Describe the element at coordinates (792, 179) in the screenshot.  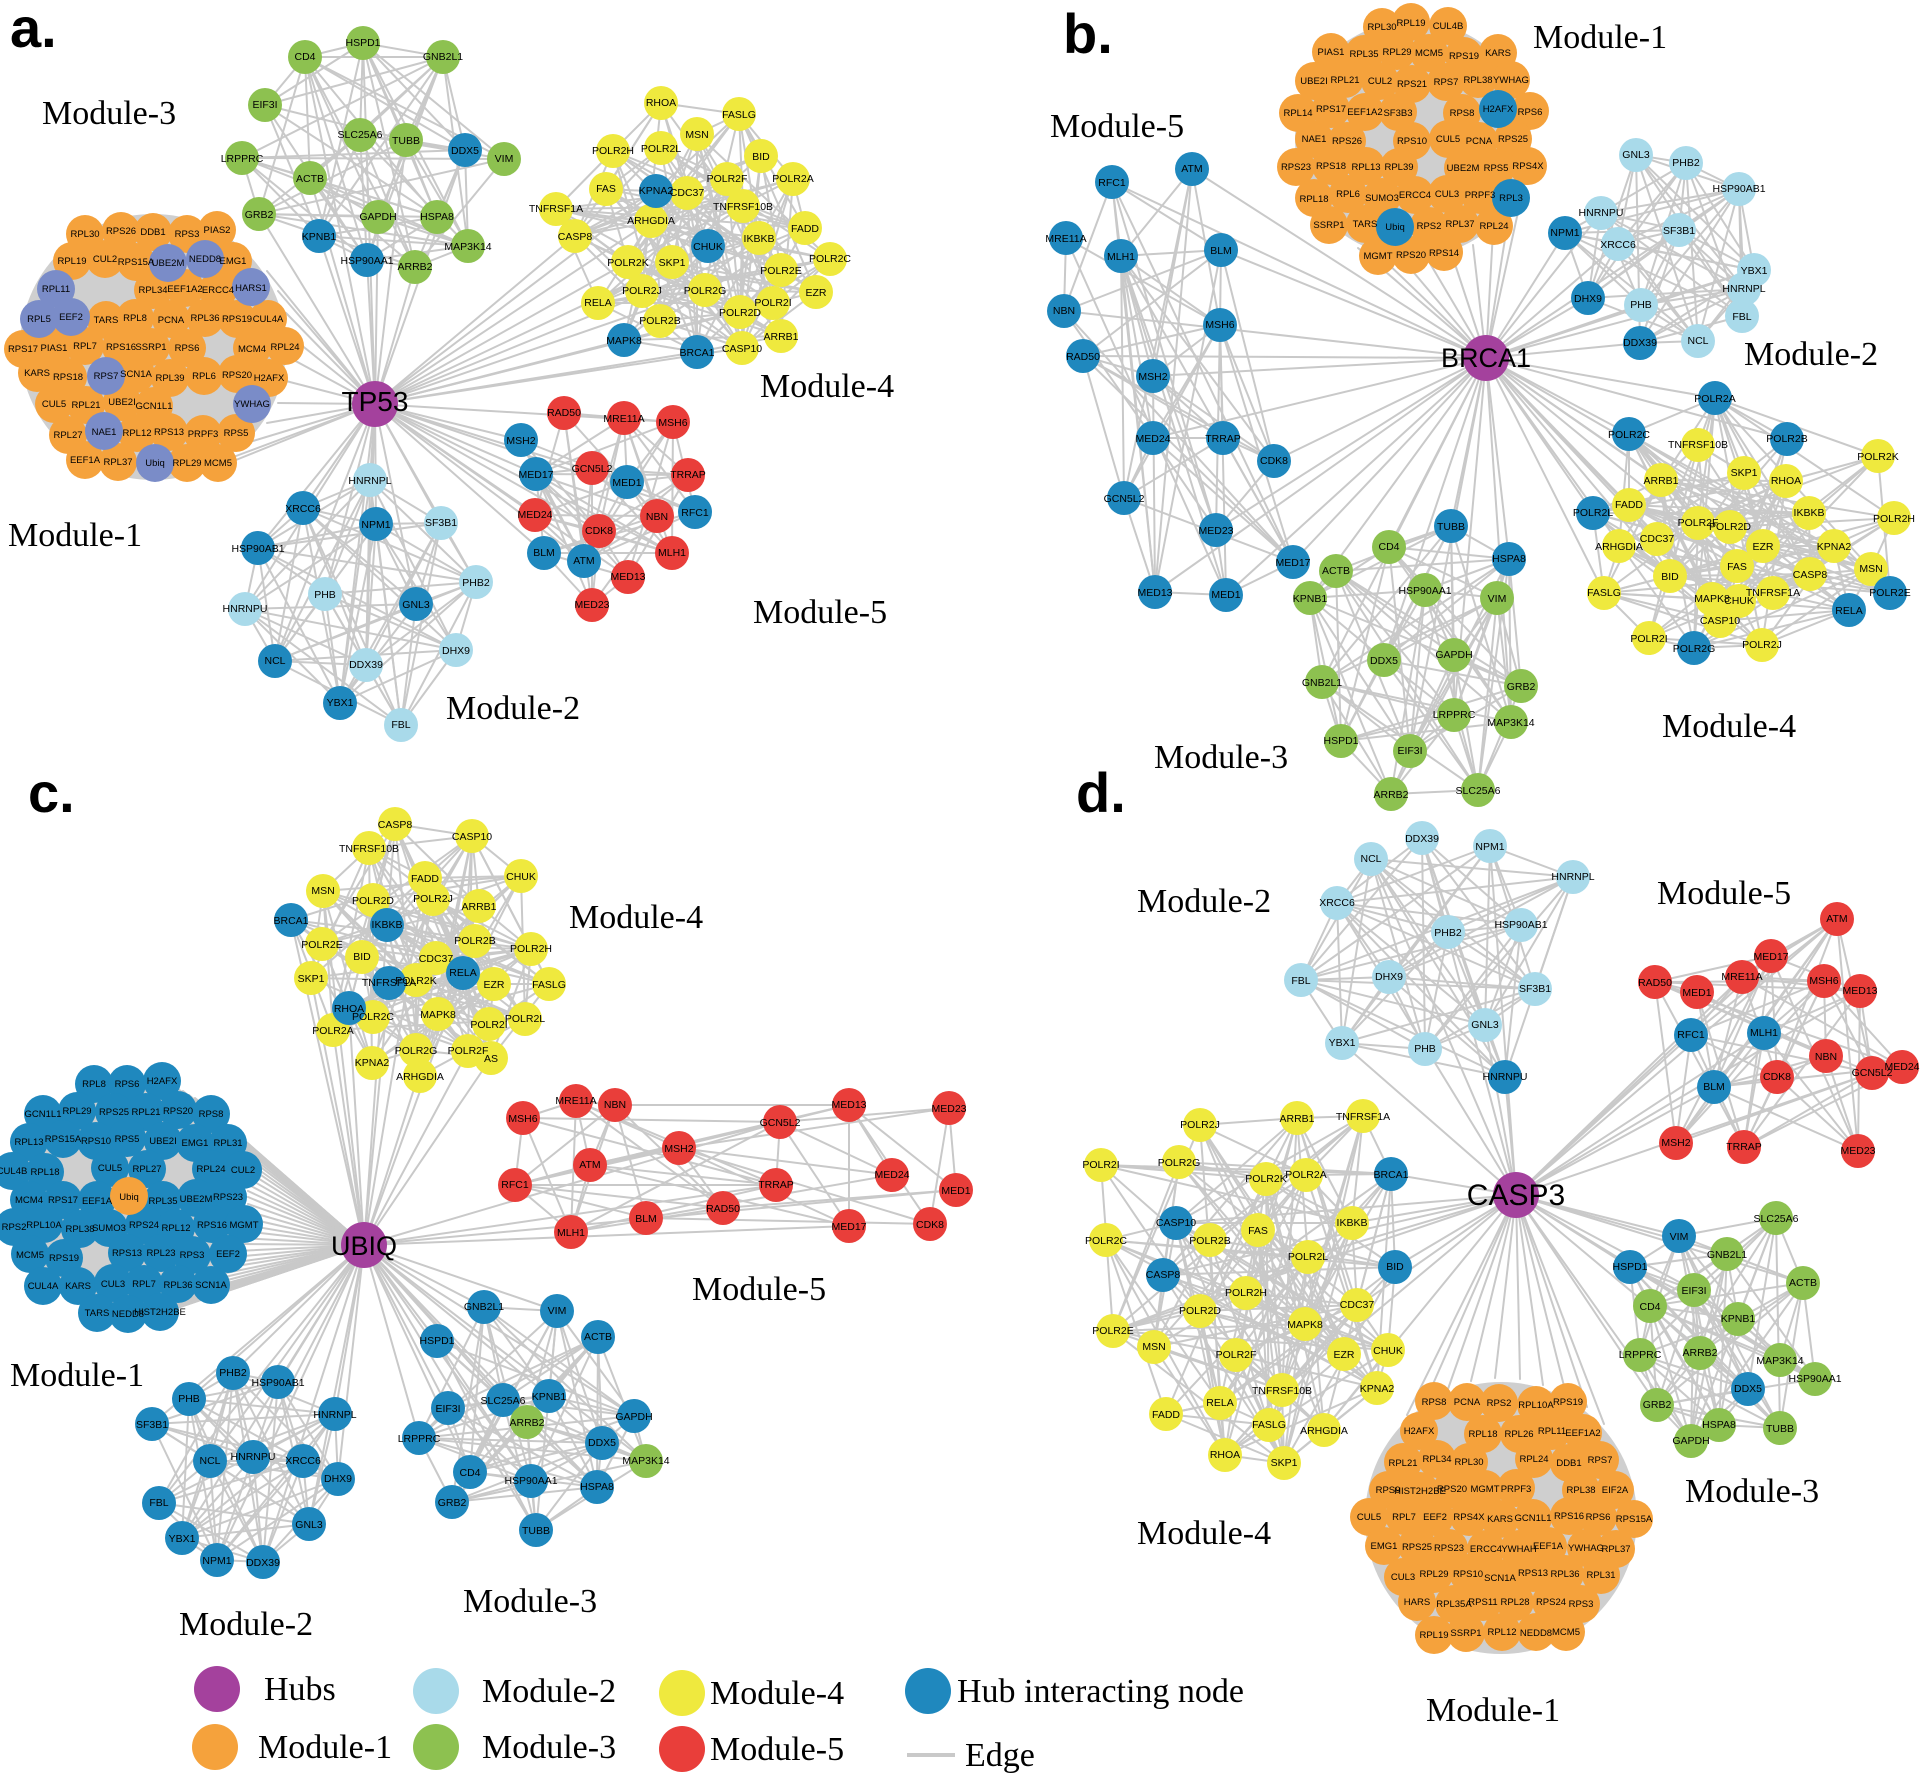
I see `svg-text: POLR2A` at that location.